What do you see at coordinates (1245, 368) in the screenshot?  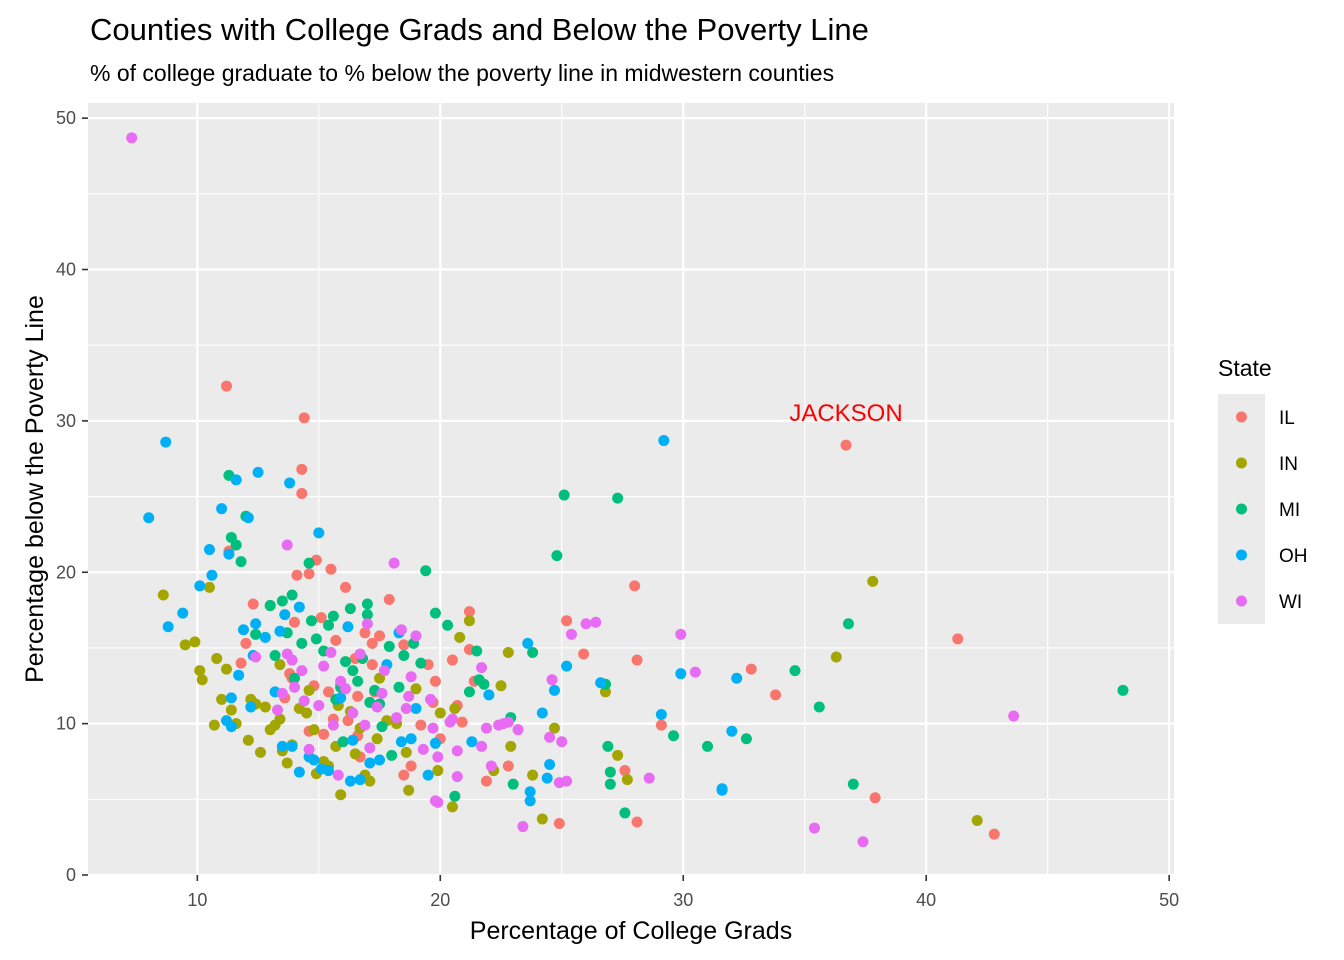 I see `legend-title: State` at bounding box center [1245, 368].